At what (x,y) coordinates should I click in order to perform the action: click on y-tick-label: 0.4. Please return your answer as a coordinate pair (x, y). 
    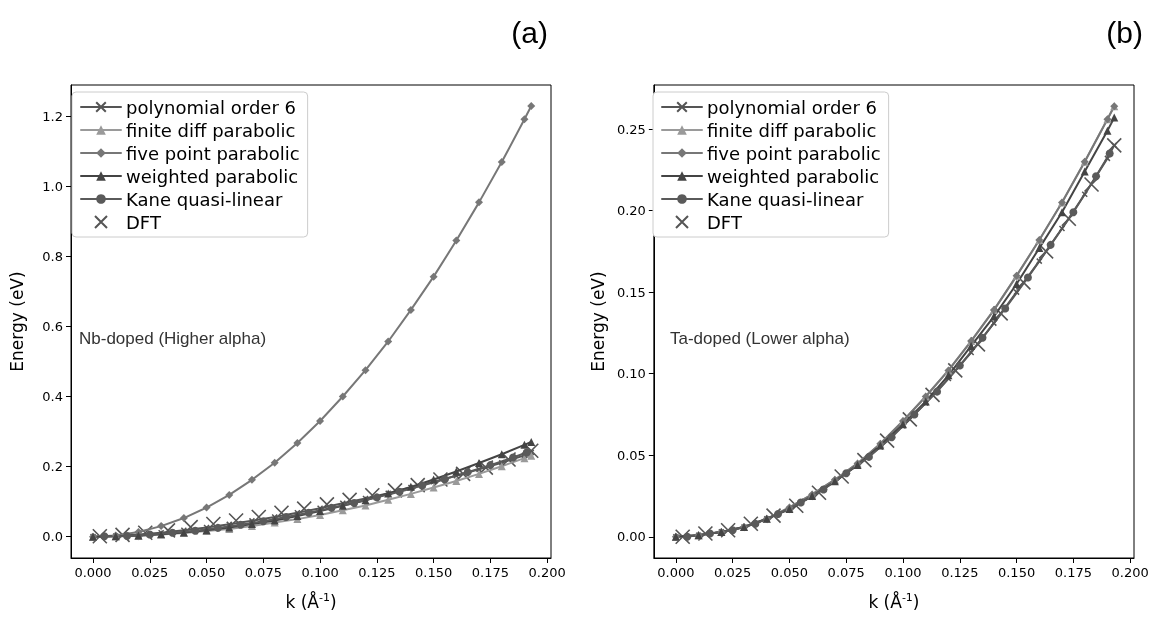
    Looking at the image, I should click on (52, 396).